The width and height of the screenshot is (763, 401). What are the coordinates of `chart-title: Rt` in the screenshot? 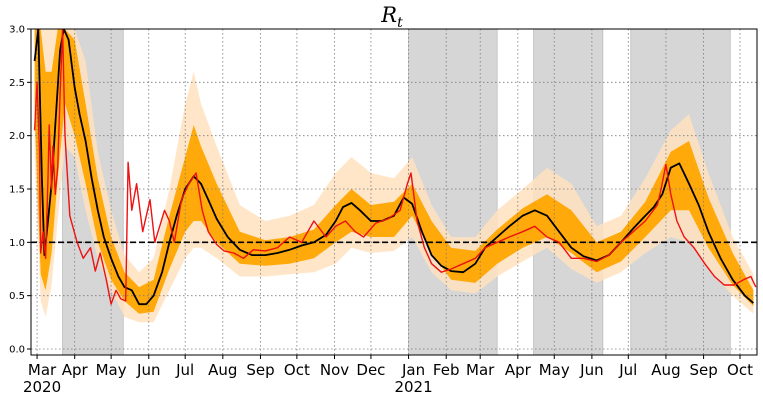 It's located at (391, 17).